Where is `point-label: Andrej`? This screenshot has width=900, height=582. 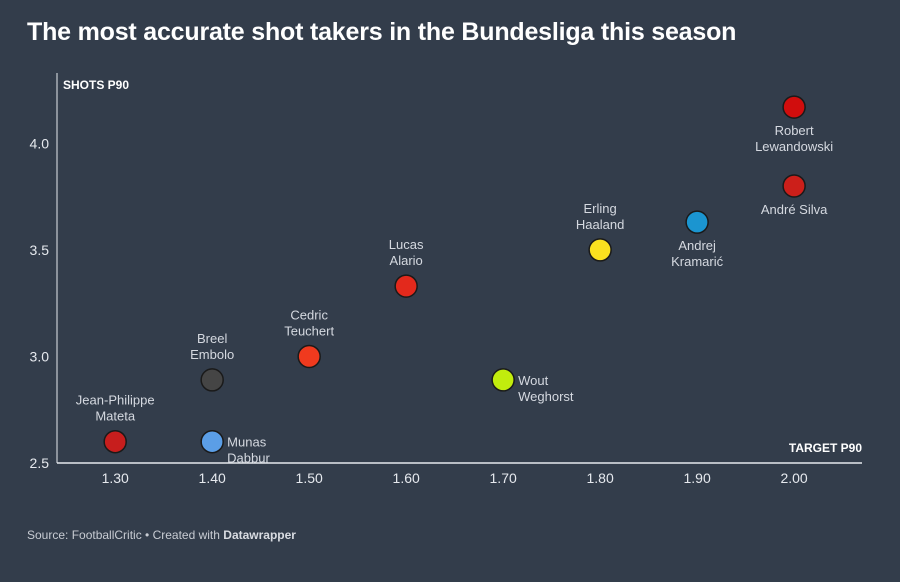 point-label: Andrej is located at coordinates (697, 245).